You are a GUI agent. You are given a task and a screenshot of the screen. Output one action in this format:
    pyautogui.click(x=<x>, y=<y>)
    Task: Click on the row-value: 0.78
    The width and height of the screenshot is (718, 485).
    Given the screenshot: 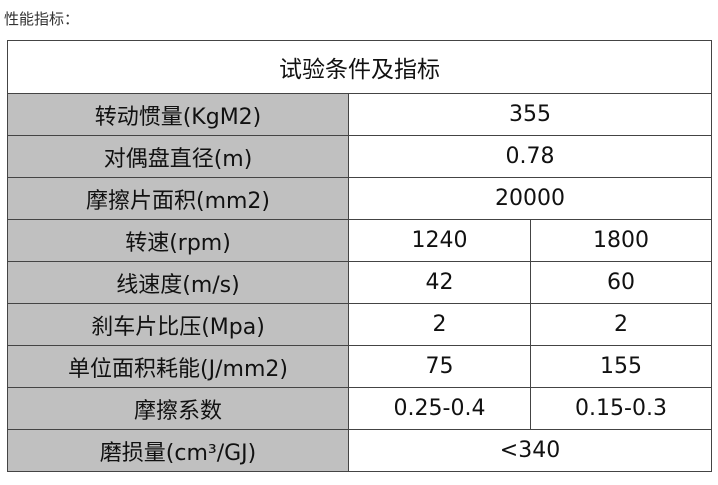 What is the action you would take?
    pyautogui.click(x=530, y=156)
    